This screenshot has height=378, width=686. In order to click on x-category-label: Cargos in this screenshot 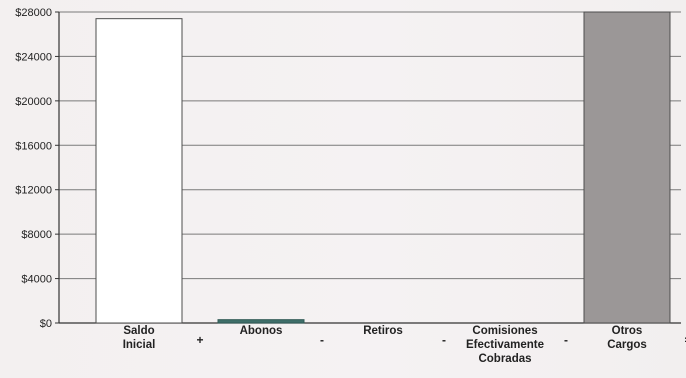, I will do `click(627, 345)`.